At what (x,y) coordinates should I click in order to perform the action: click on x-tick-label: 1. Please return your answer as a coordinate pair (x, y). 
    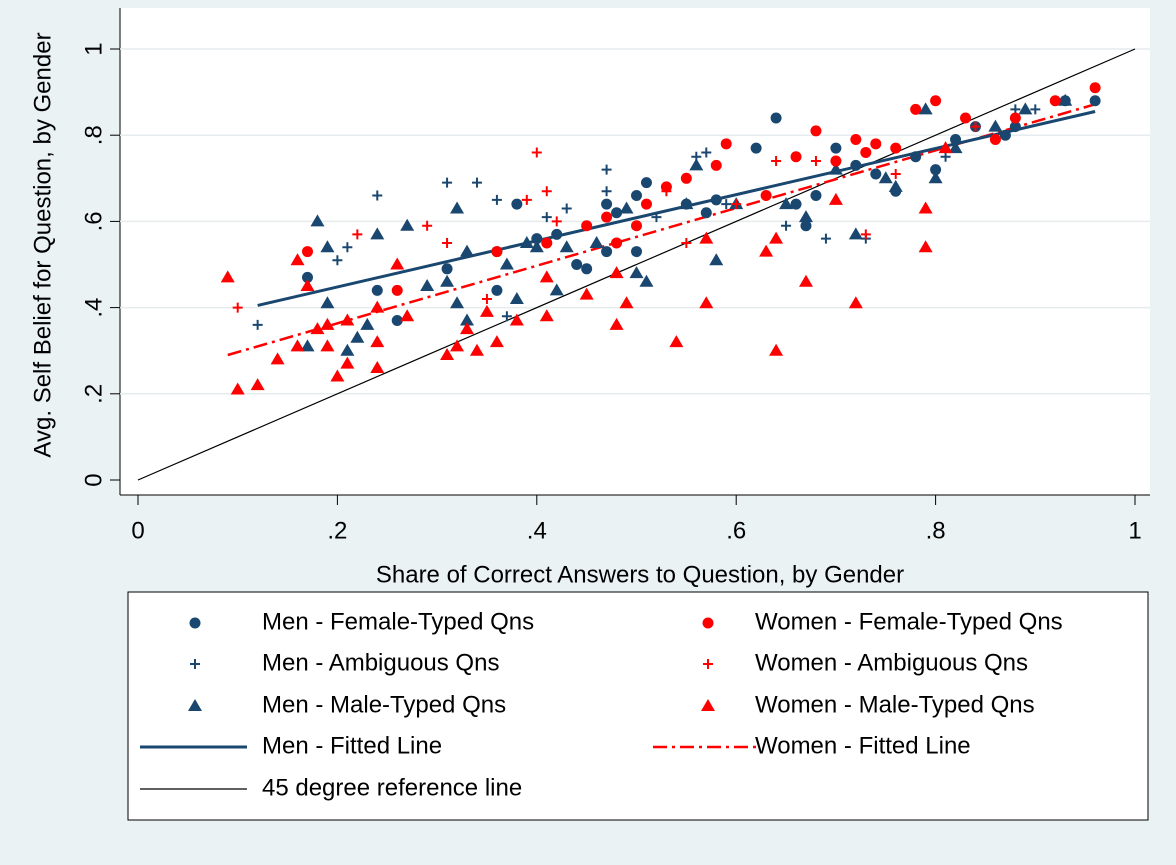
    Looking at the image, I should click on (1134, 530).